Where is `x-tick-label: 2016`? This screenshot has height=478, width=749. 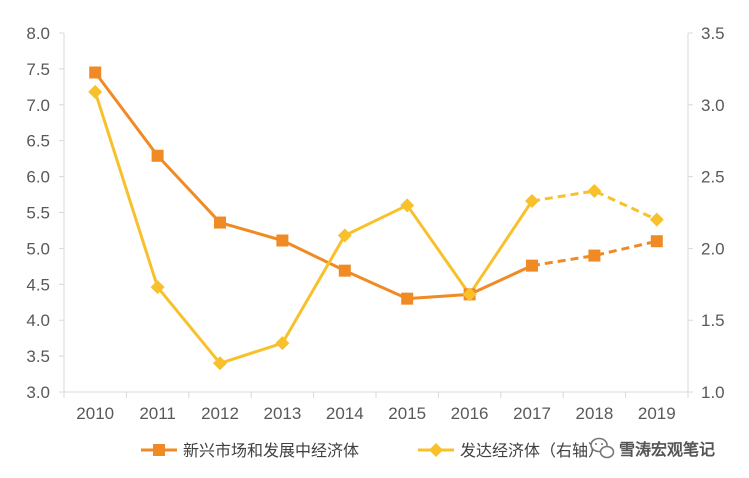 x-tick-label: 2016 is located at coordinates (470, 413).